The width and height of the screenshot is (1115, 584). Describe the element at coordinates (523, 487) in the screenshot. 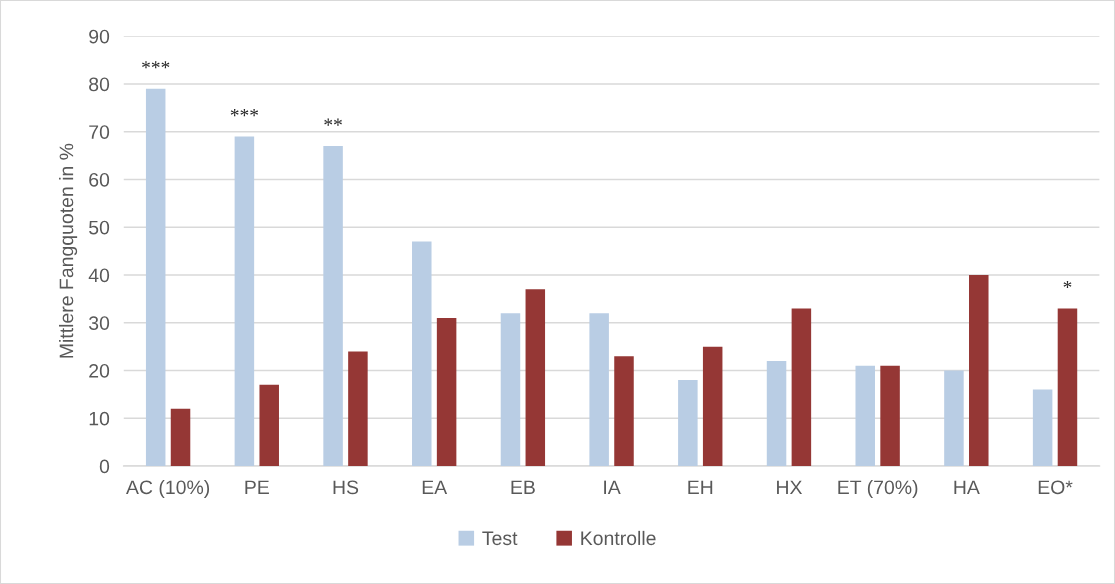

I see `x-tick-label: EB` at that location.